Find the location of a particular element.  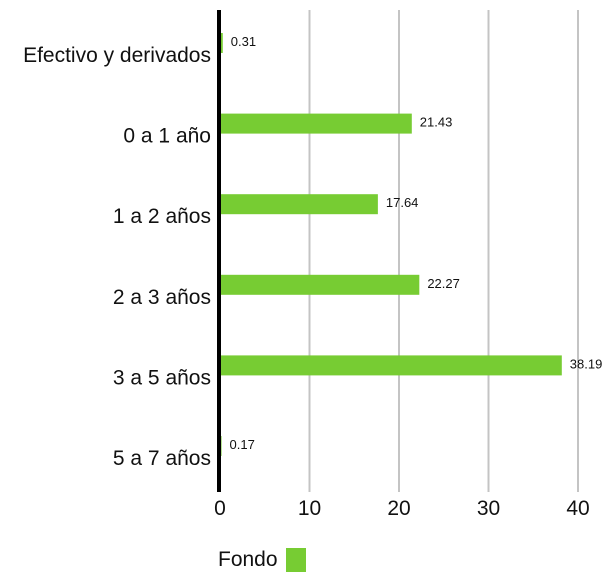

data-label: 22.27 is located at coordinates (443, 283).